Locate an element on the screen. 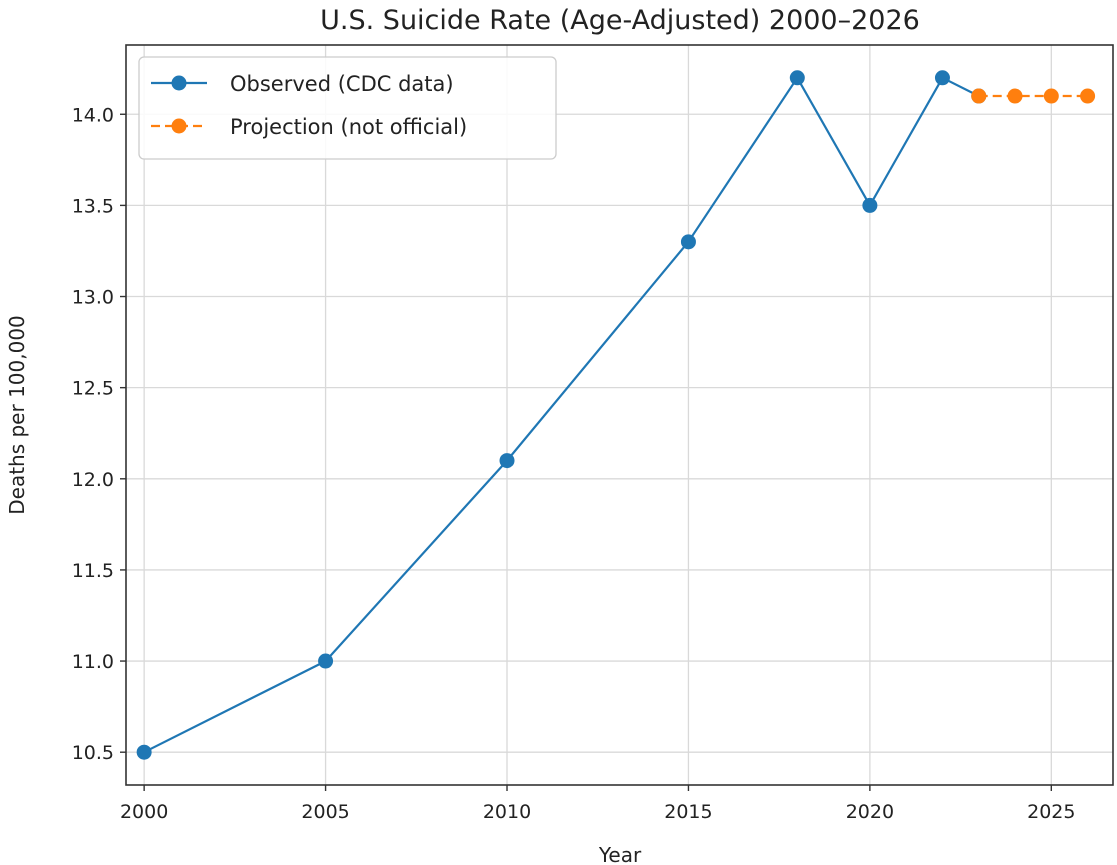 This screenshot has height=865, width=1117. data-point-projection-2023 is located at coordinates (979, 96).